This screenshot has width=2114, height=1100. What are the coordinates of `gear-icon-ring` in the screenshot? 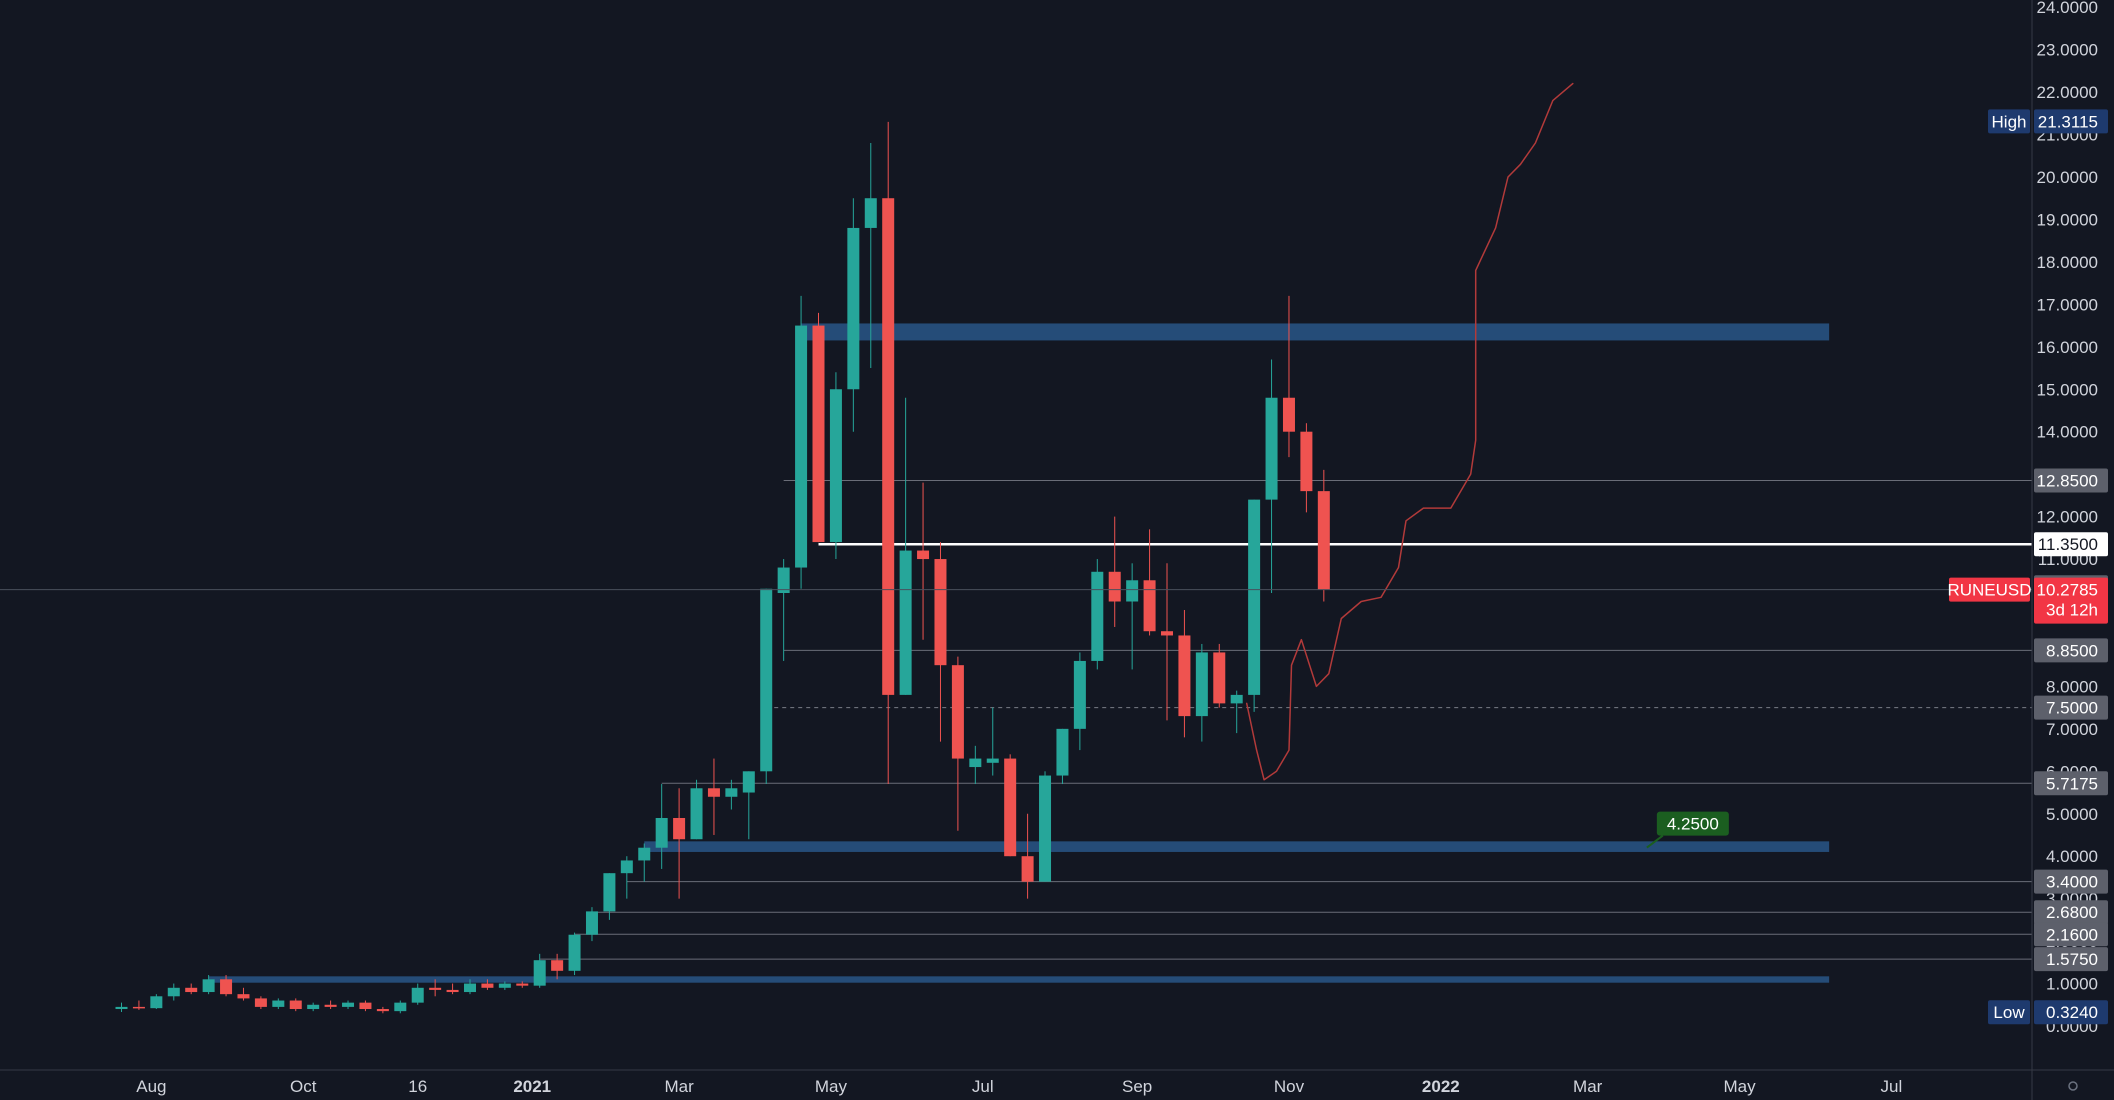 It's located at (2073, 1086).